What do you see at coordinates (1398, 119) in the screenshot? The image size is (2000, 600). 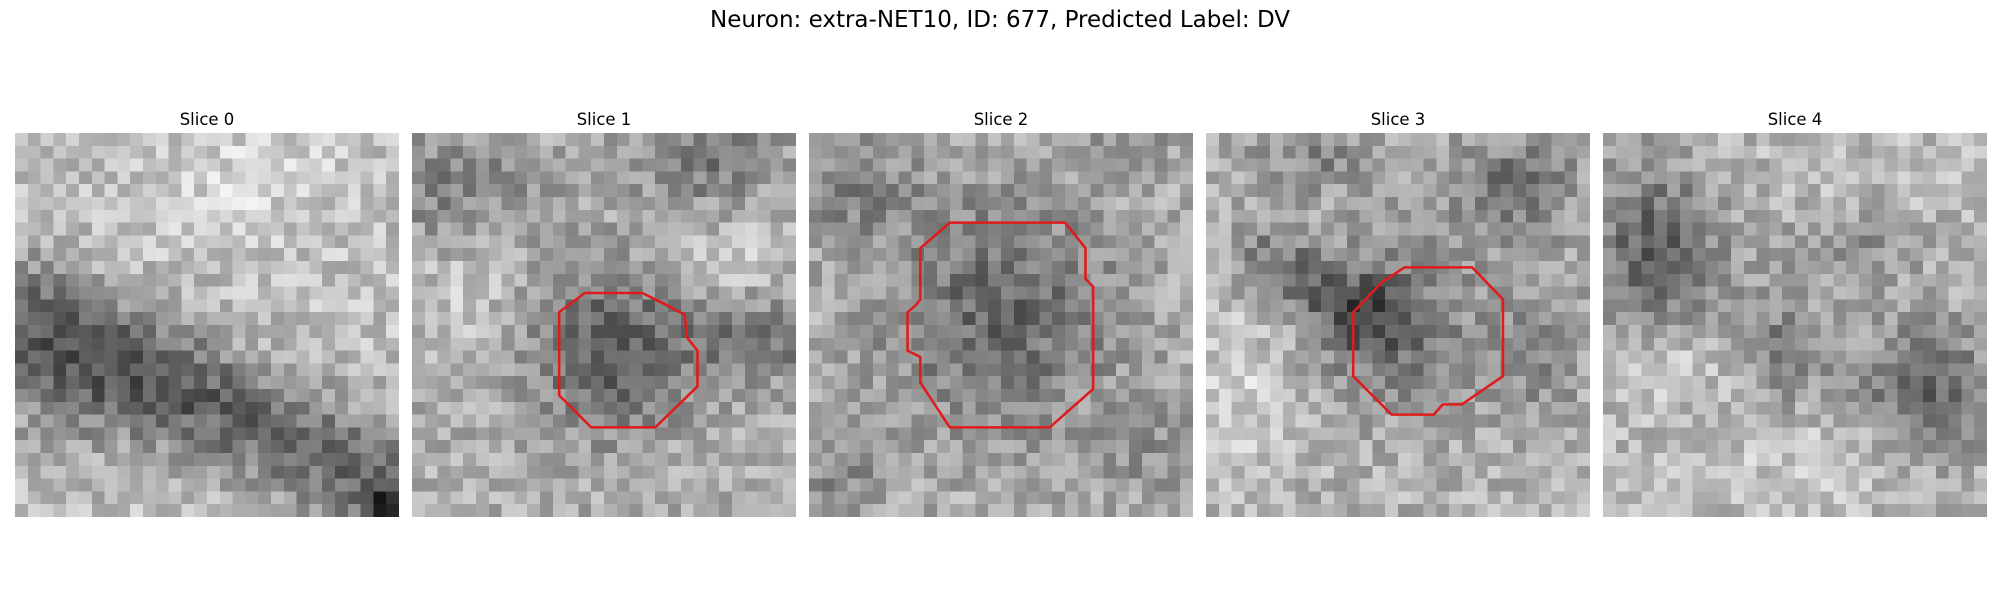 I see `slice-title-3: Slice 3` at bounding box center [1398, 119].